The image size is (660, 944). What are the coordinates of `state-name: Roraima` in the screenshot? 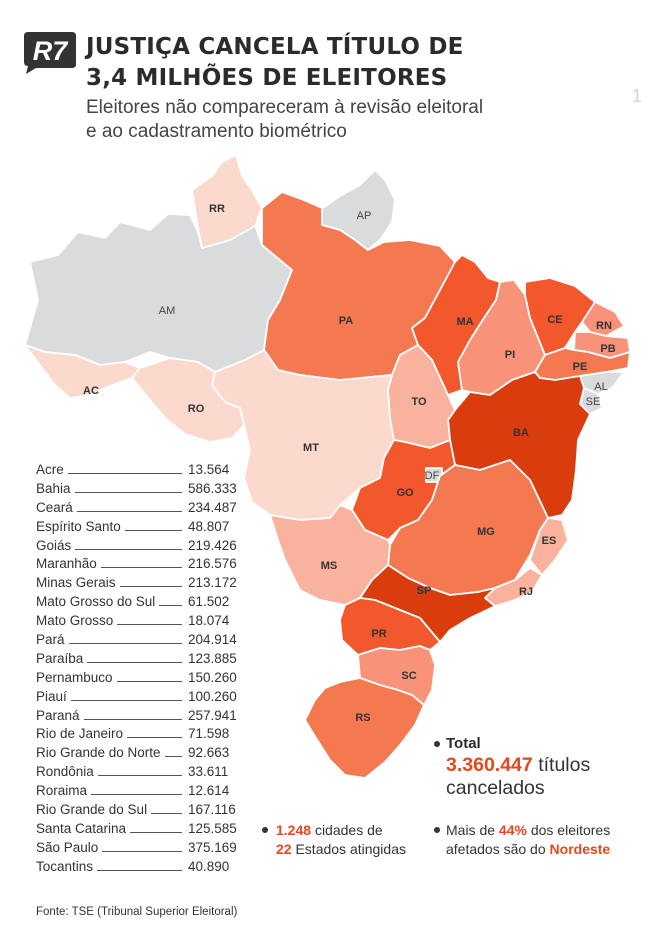 It's located at (62, 791).